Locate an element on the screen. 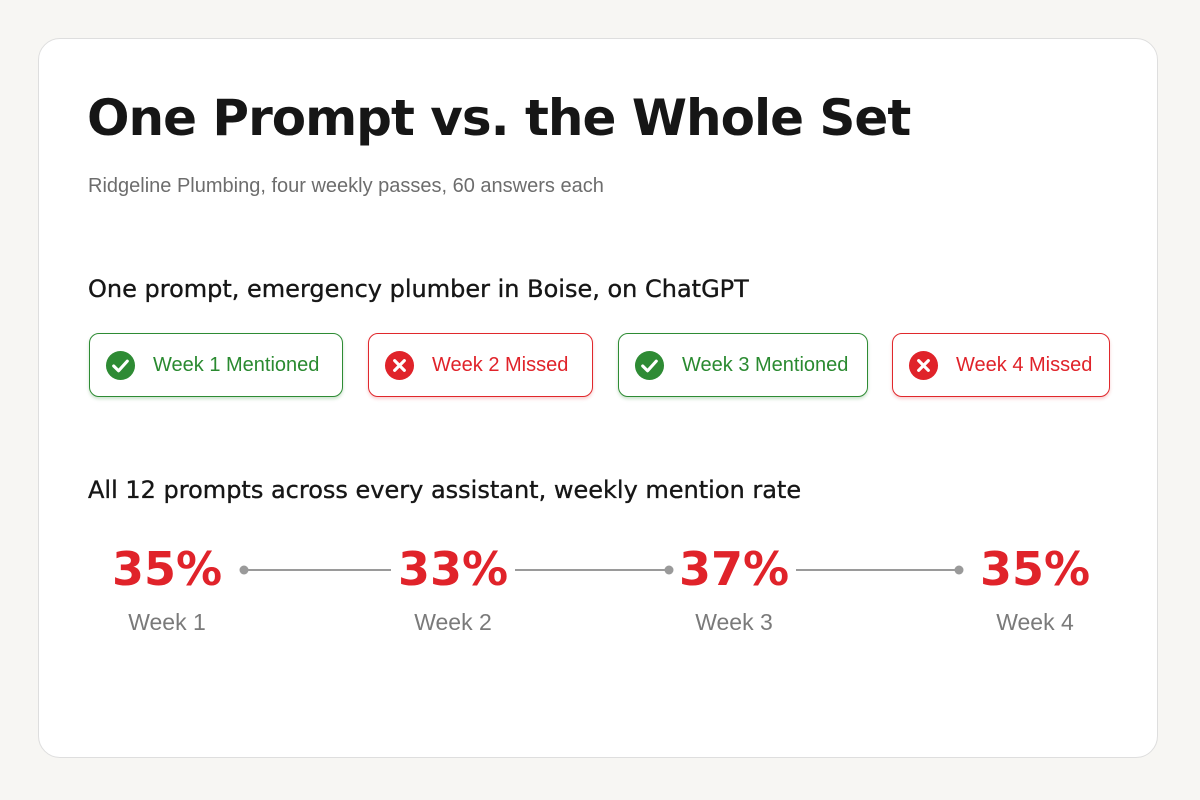  page-title: One Prompt vs. the Whole Set is located at coordinates (499, 118).